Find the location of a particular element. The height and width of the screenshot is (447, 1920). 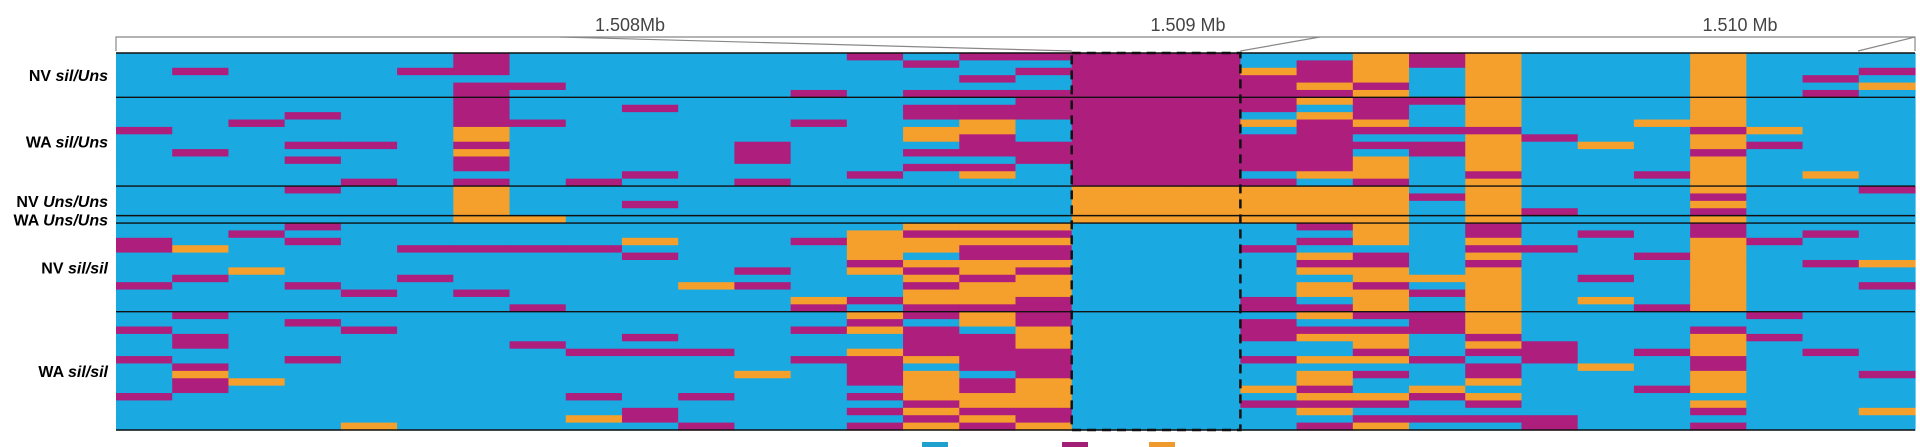

axis-tick-label: 1.510 Mb is located at coordinates (1739, 25).